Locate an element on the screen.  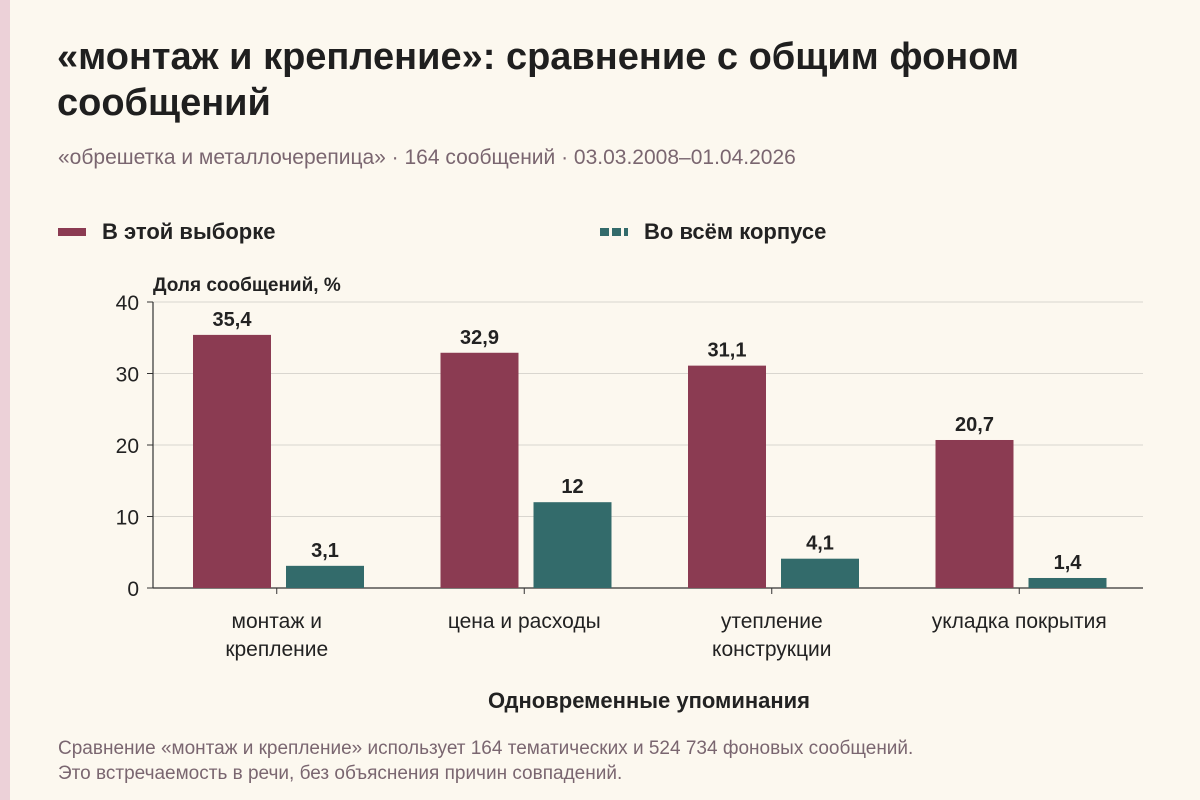
data-label-corpus: 4,1 is located at coordinates (820, 544).